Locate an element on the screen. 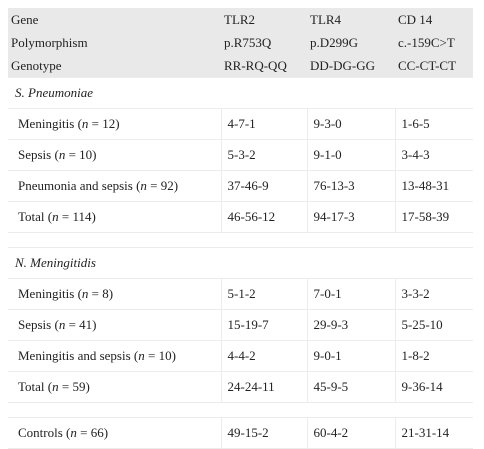 The width and height of the screenshot is (484, 449). header-row-polymorphism: Polymorphism p.R753Q p.D299G c.-159C>T is located at coordinates (240, 42).